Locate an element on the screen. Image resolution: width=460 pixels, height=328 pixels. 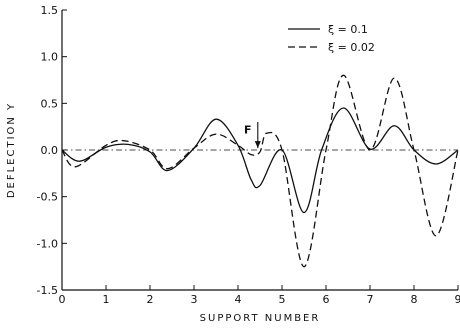
y-tick-label: -0.5 is located at coordinates (47, 197).